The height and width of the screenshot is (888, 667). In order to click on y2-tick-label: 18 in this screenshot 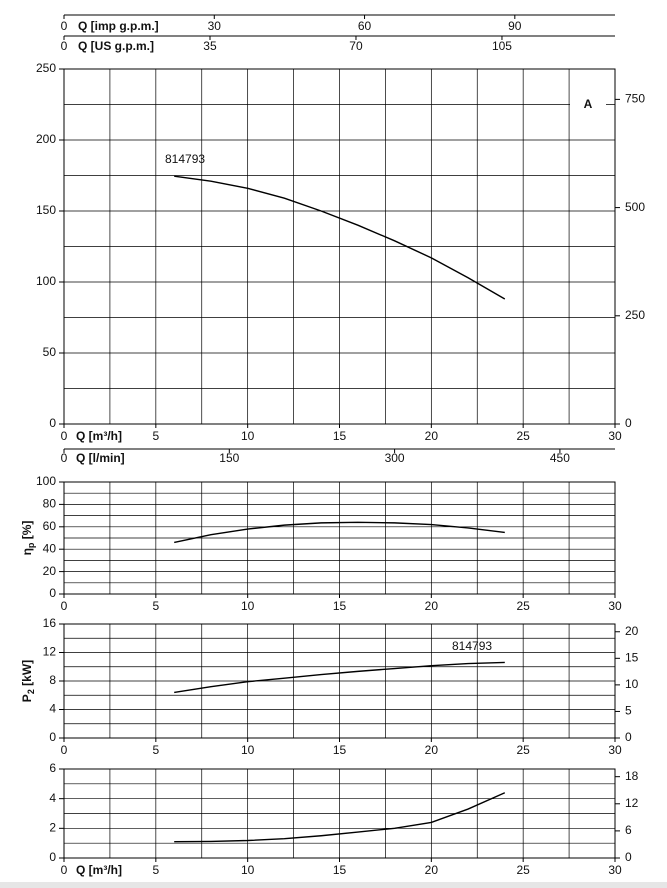, I will do `click(632, 776)`.